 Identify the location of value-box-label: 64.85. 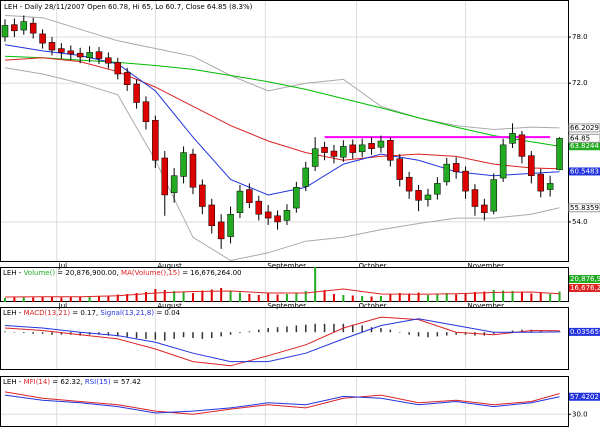
(580, 138).